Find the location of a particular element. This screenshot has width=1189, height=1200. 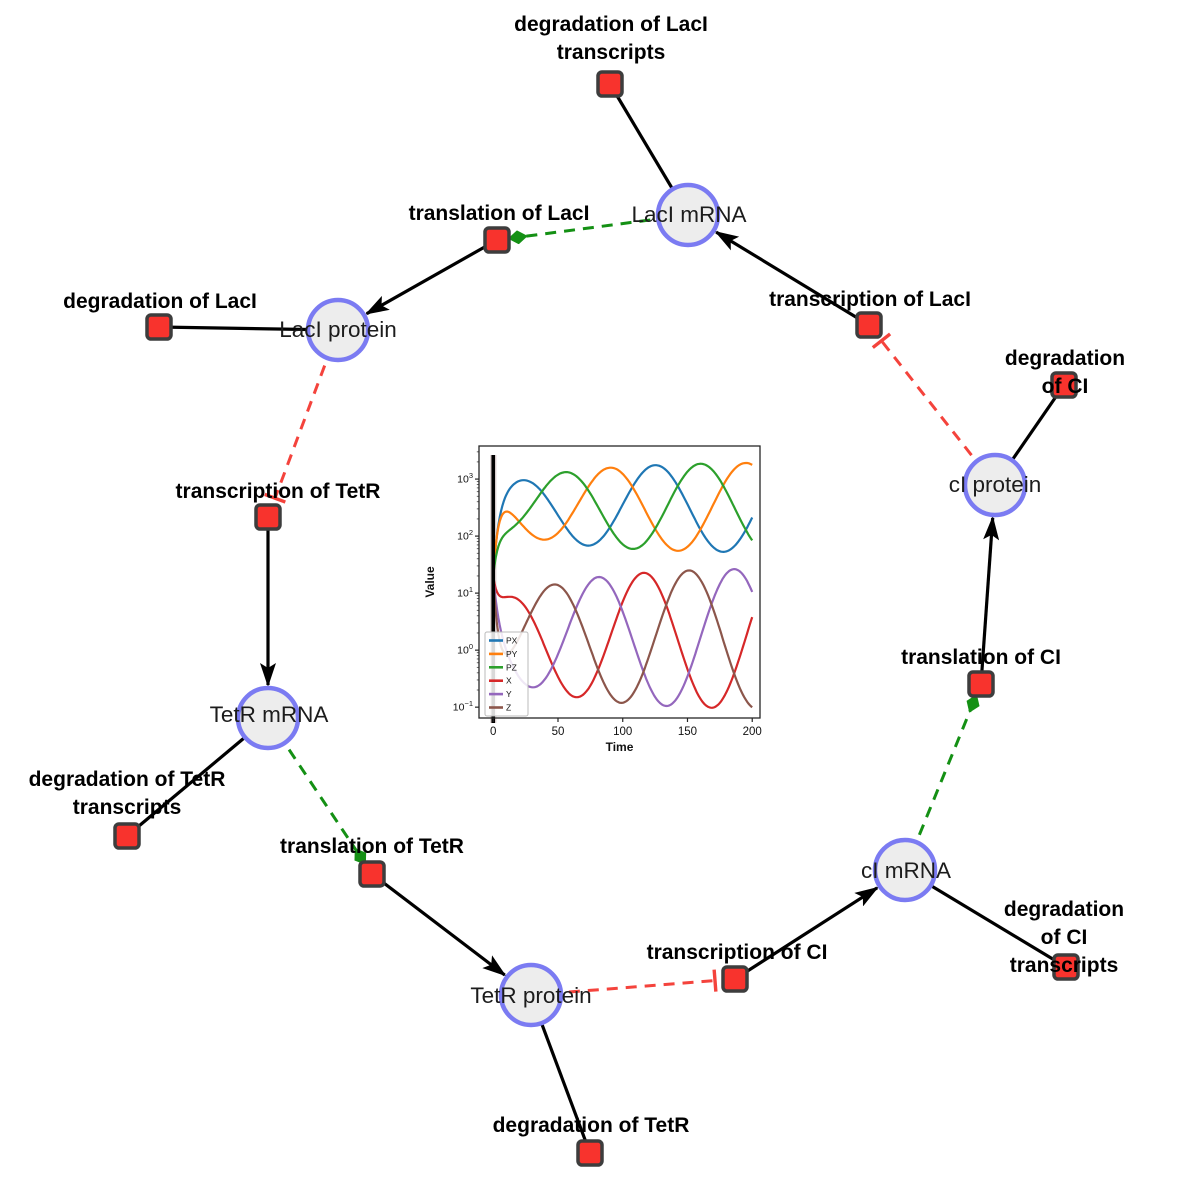

chart-legend-label-Z: Z is located at coordinates (508, 708).